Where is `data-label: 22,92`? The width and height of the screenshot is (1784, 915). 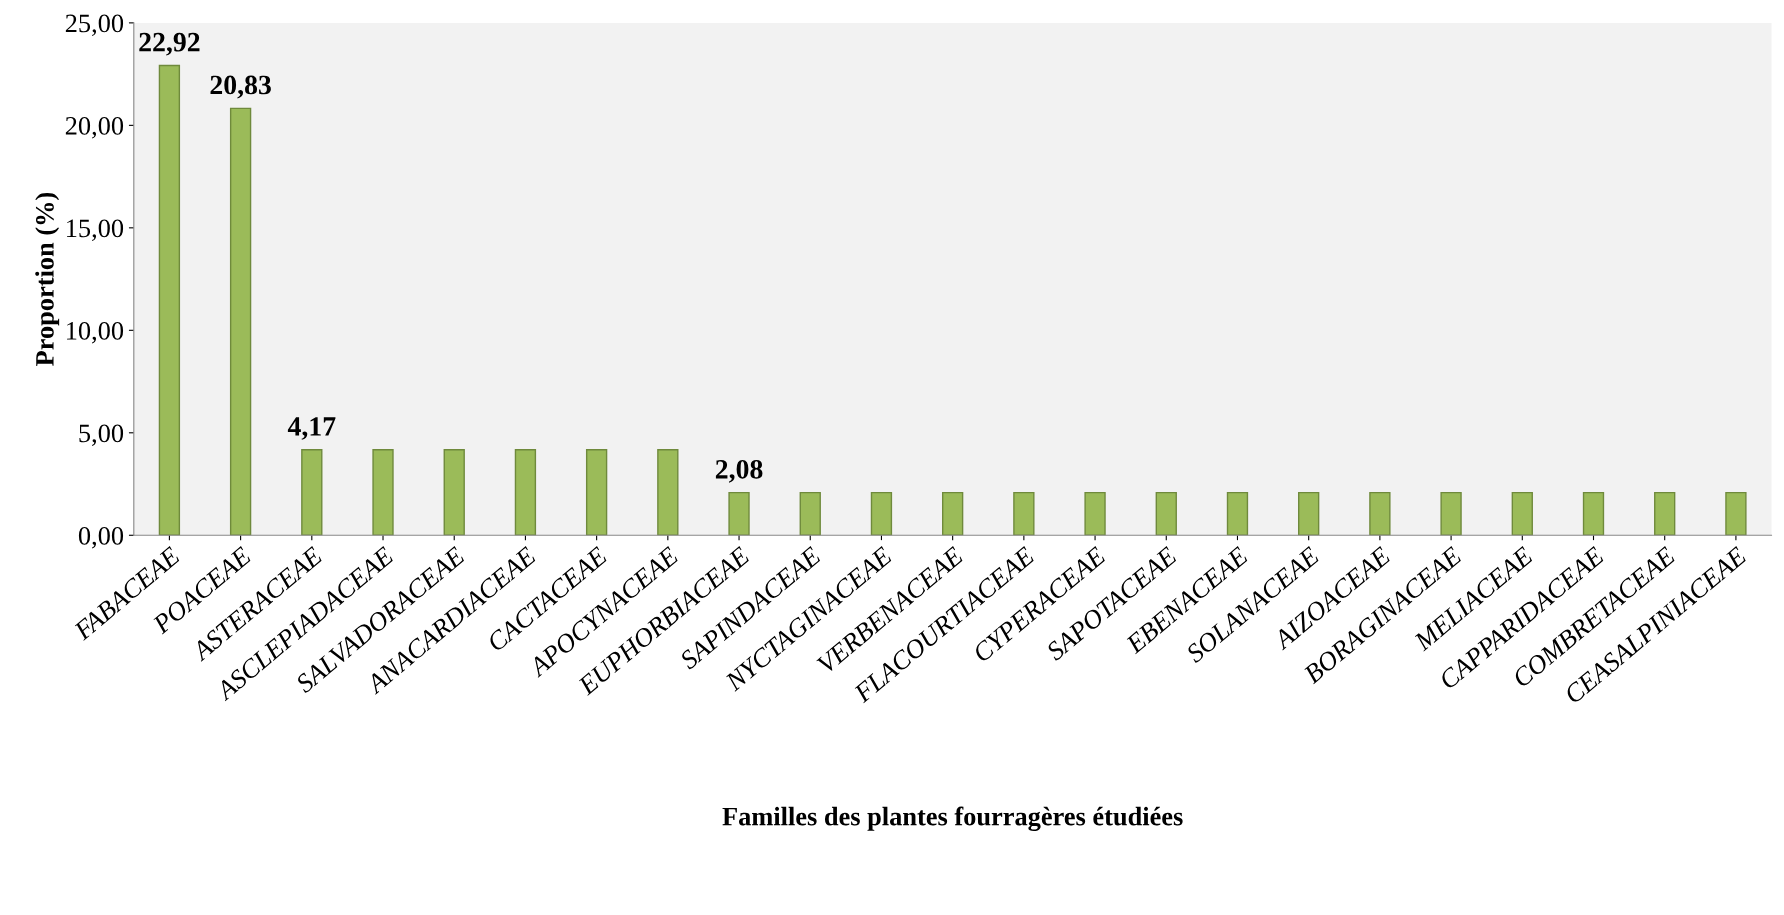 data-label: 22,92 is located at coordinates (169, 44).